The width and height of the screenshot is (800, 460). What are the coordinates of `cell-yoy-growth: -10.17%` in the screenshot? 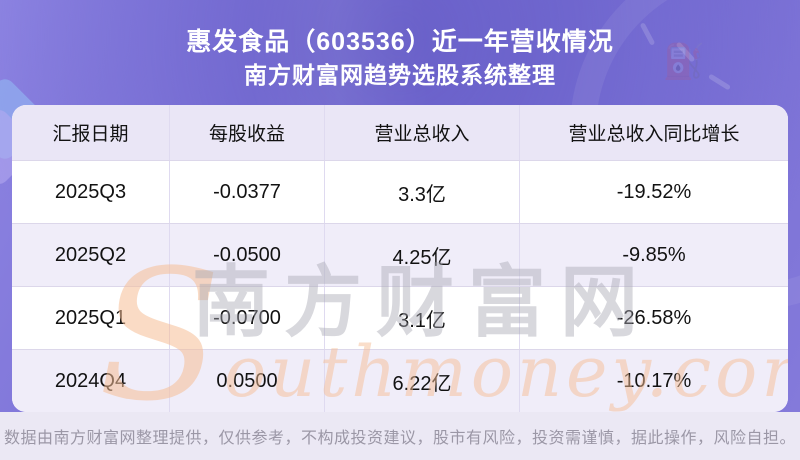 It's located at (653, 381).